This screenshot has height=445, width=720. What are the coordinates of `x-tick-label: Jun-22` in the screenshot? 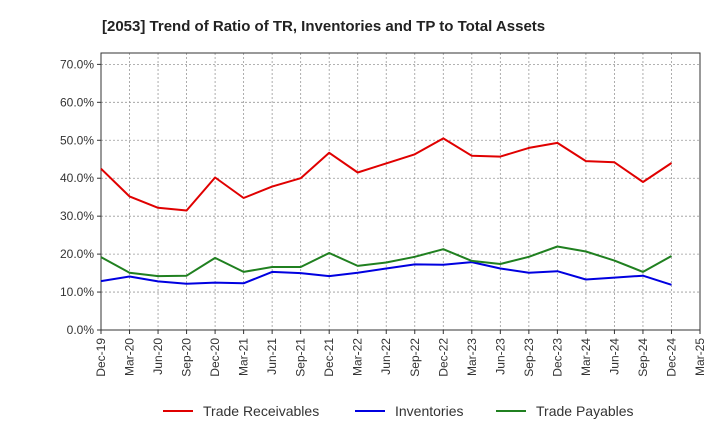 It's located at (386, 356).